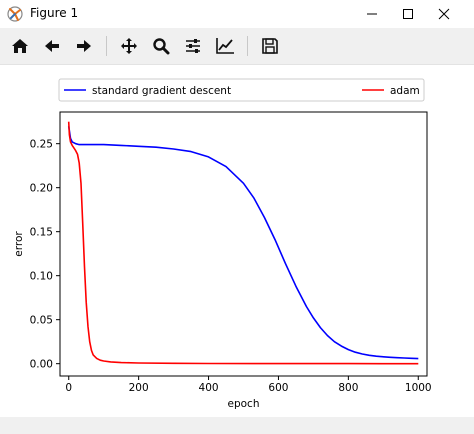 The image size is (474, 434). What do you see at coordinates (237, 14) in the screenshot?
I see `title-bar: Figure 1` at bounding box center [237, 14].